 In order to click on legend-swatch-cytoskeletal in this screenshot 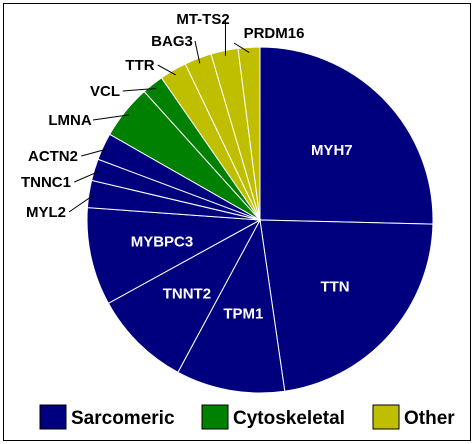, I will do `click(215, 417)`.